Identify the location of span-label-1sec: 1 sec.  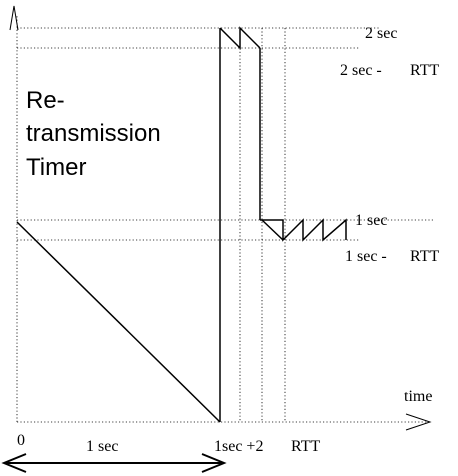
(102, 446).